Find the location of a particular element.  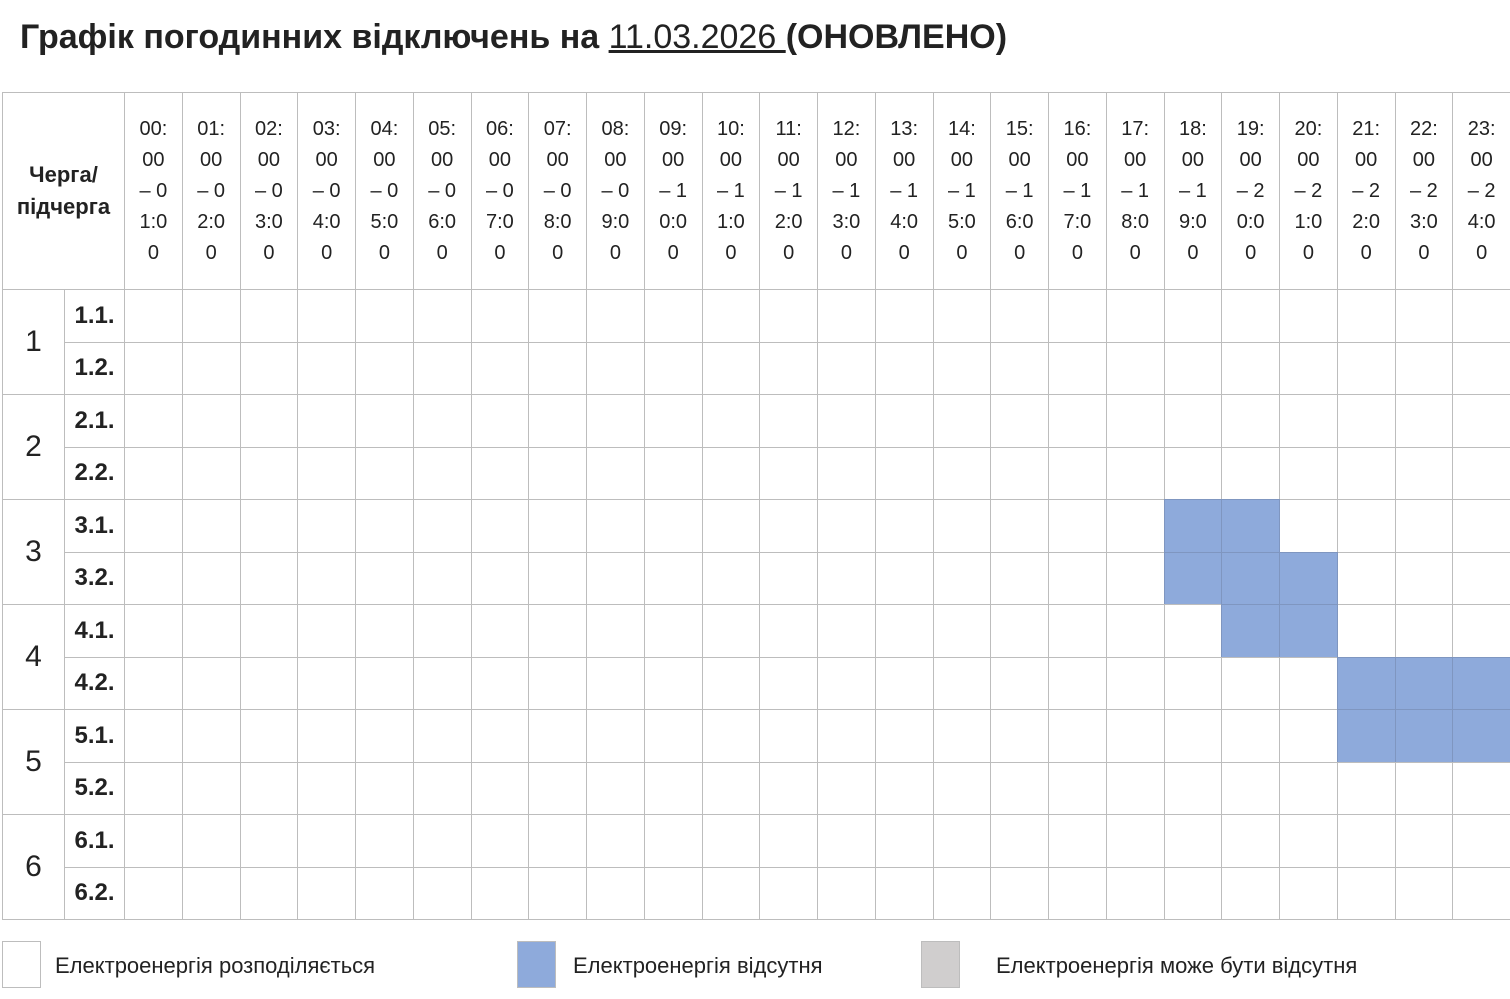

hour-header: 02:00 – 03:00 is located at coordinates (269, 191).